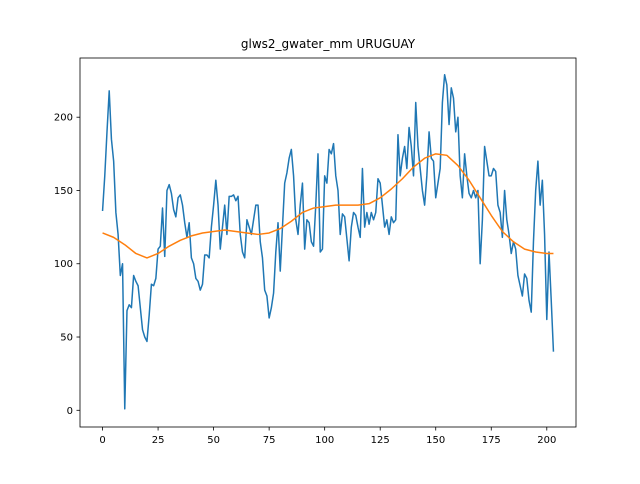 Image resolution: width=640 pixels, height=484 pixels. Describe the element at coordinates (63, 191) in the screenshot. I see `y-tick-label: 150` at that location.